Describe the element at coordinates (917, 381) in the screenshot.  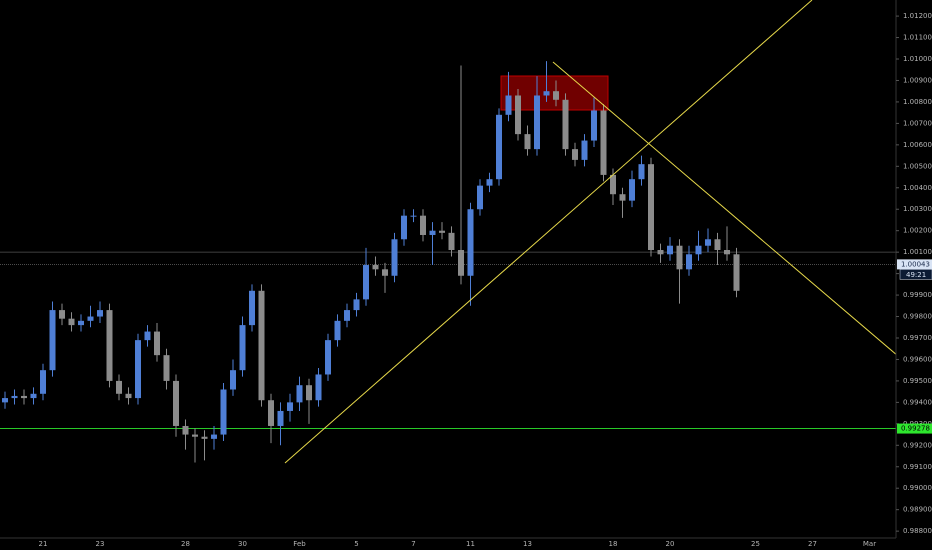
I see `y-tick-label: 0.99500` at that location.